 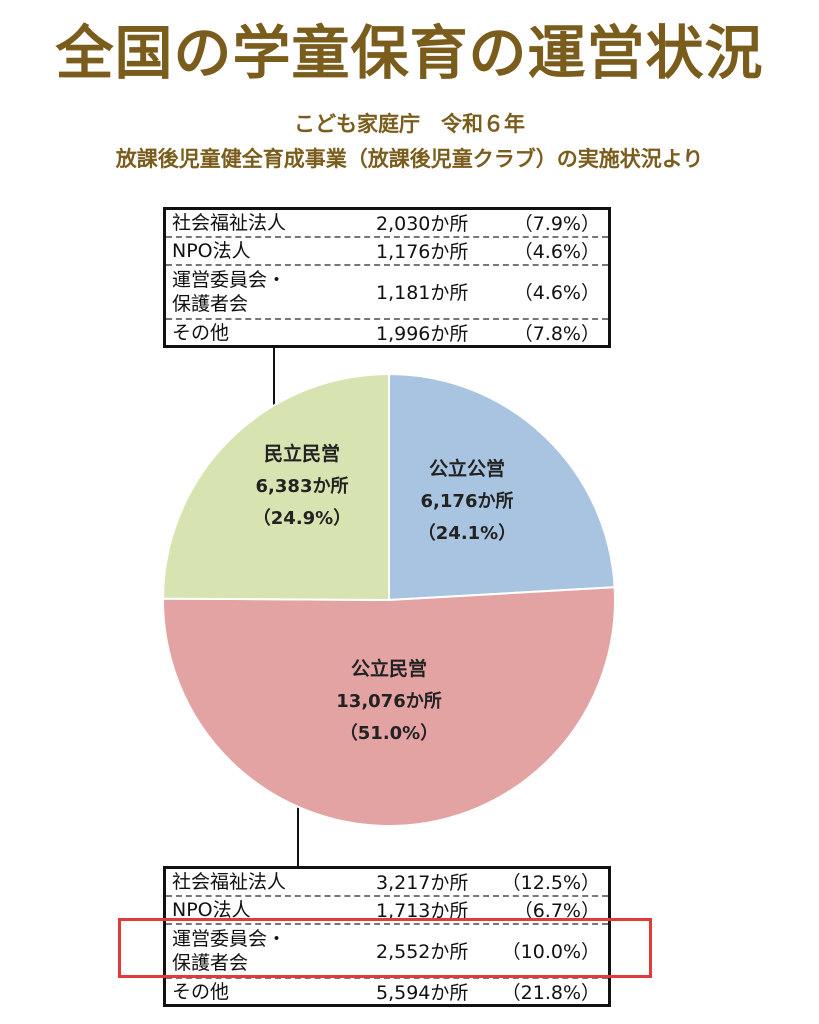 I want to click on subtitle-source: こども家庭庁 令和６年, so click(x=409, y=124).